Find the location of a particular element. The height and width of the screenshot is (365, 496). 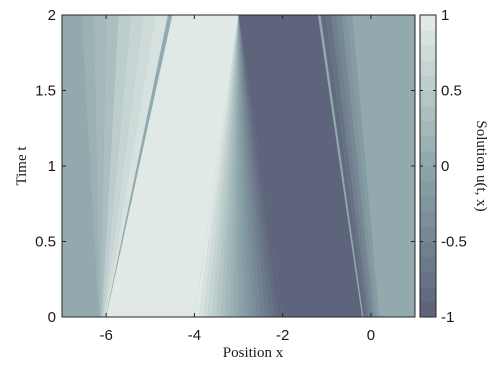

y-tick-label: 0 is located at coordinates (52, 317).